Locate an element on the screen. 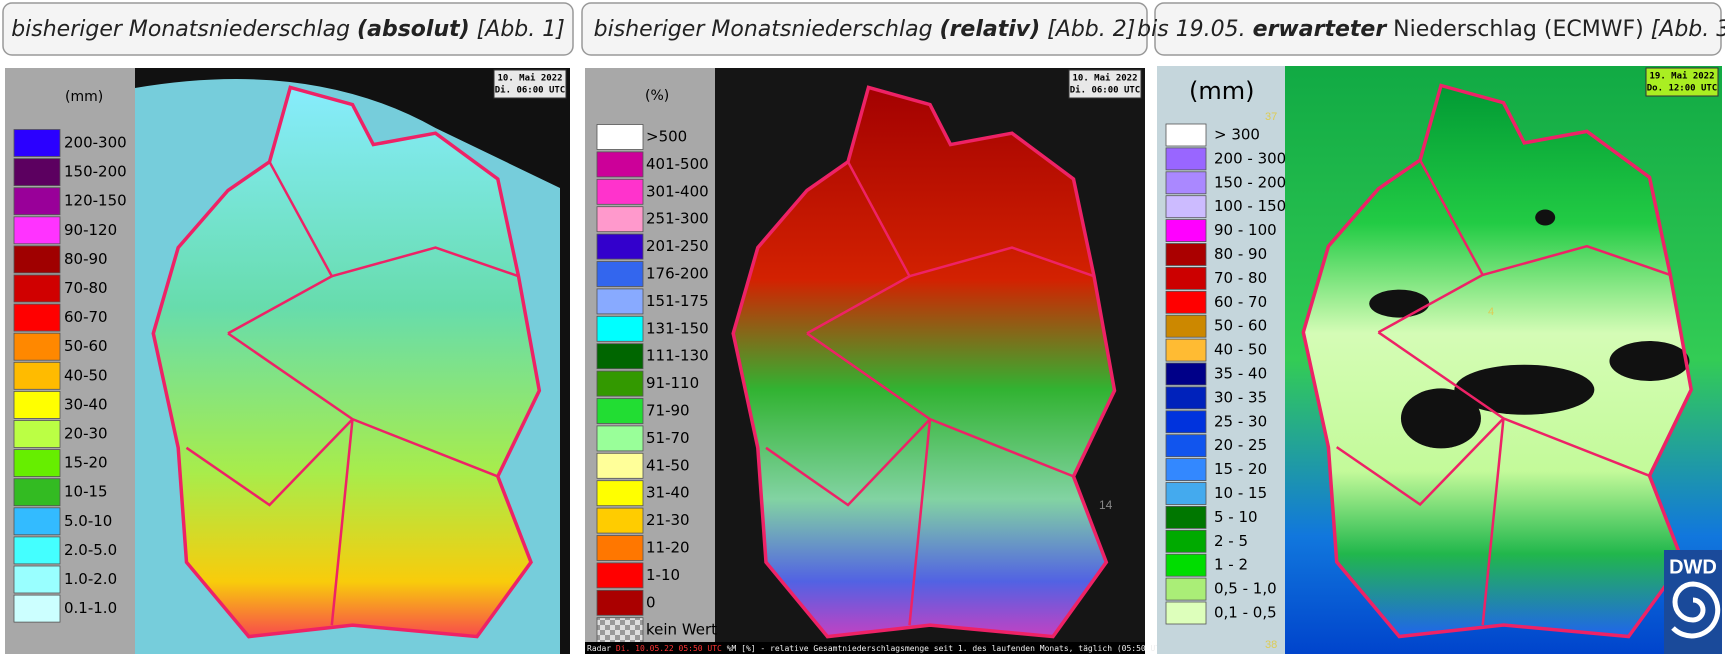 The width and height of the screenshot is (1725, 661). logo-text: DWD is located at coordinates (1693, 567).